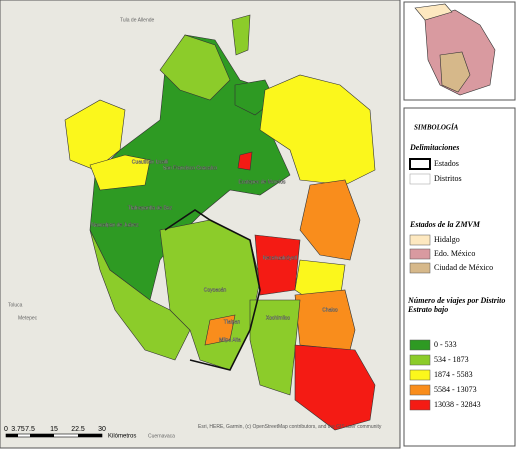 This screenshot has height=454, width=517. I want to click on place-label: Cuautitlán Izcalli, so click(150, 162).